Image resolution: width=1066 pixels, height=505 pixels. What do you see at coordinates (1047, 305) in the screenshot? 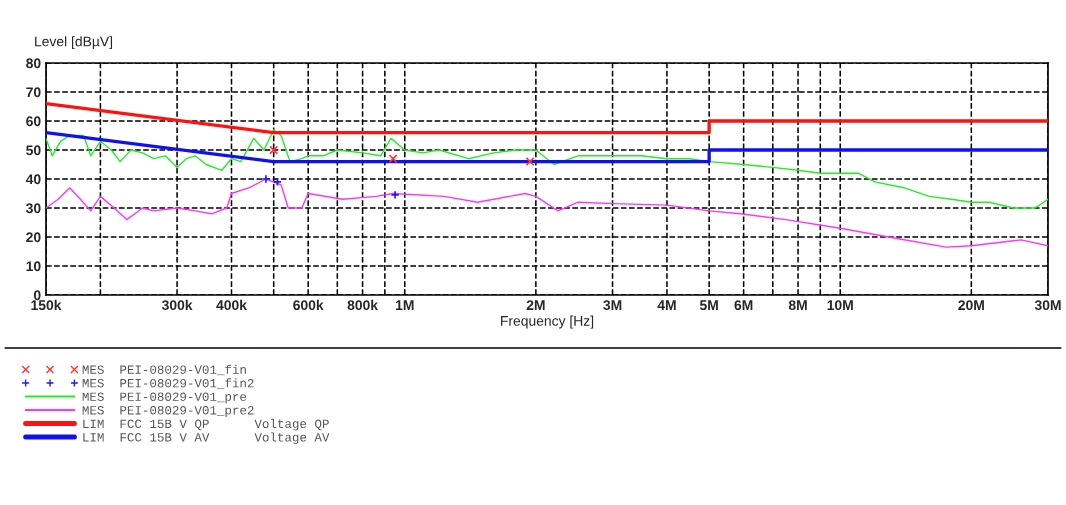
I see `x-tick-label: 30M` at bounding box center [1047, 305].